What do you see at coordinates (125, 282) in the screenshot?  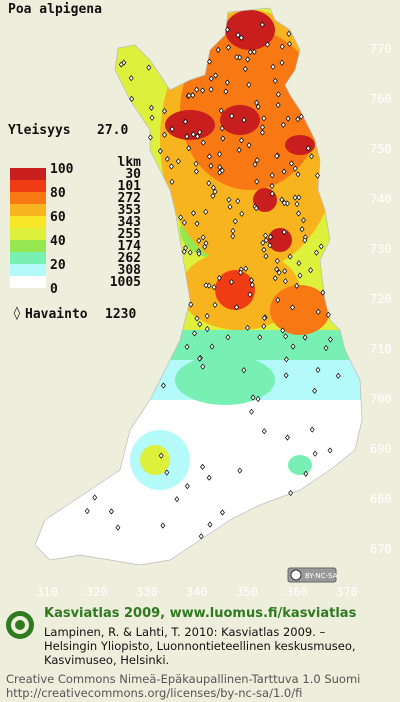 I see `count-label: 1005` at bounding box center [125, 282].